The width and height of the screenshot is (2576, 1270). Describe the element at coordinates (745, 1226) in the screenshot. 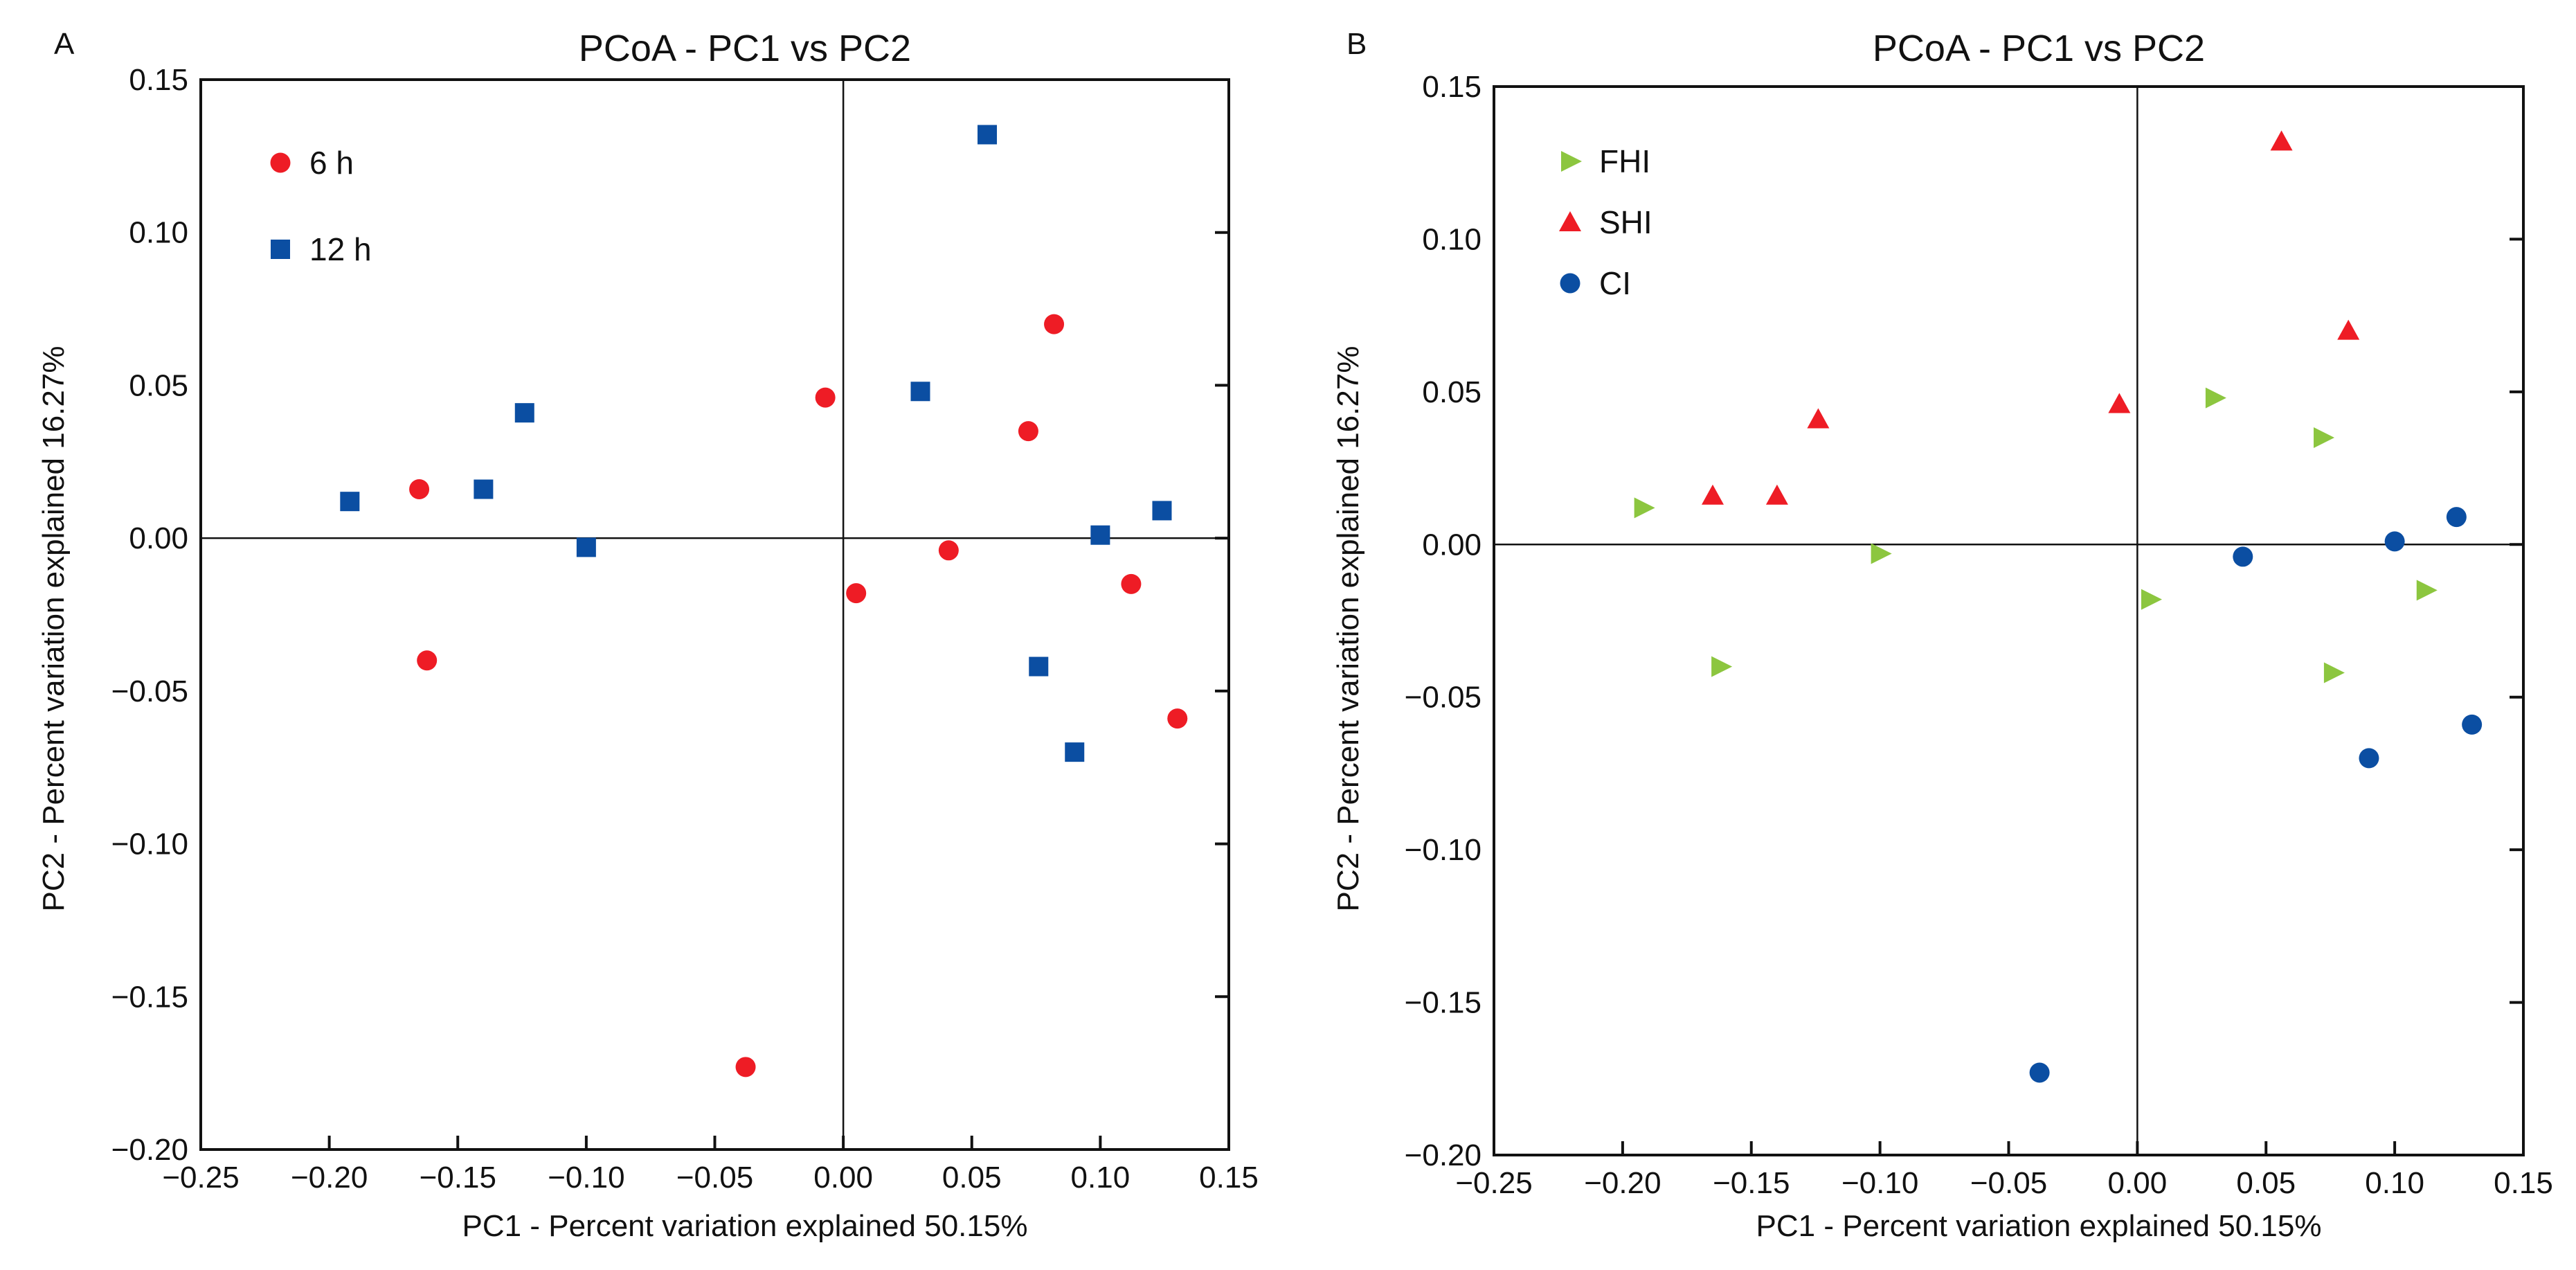

I see `panel-a-x-axis-label: PC1 - Percent variation explained 50.15%` at that location.